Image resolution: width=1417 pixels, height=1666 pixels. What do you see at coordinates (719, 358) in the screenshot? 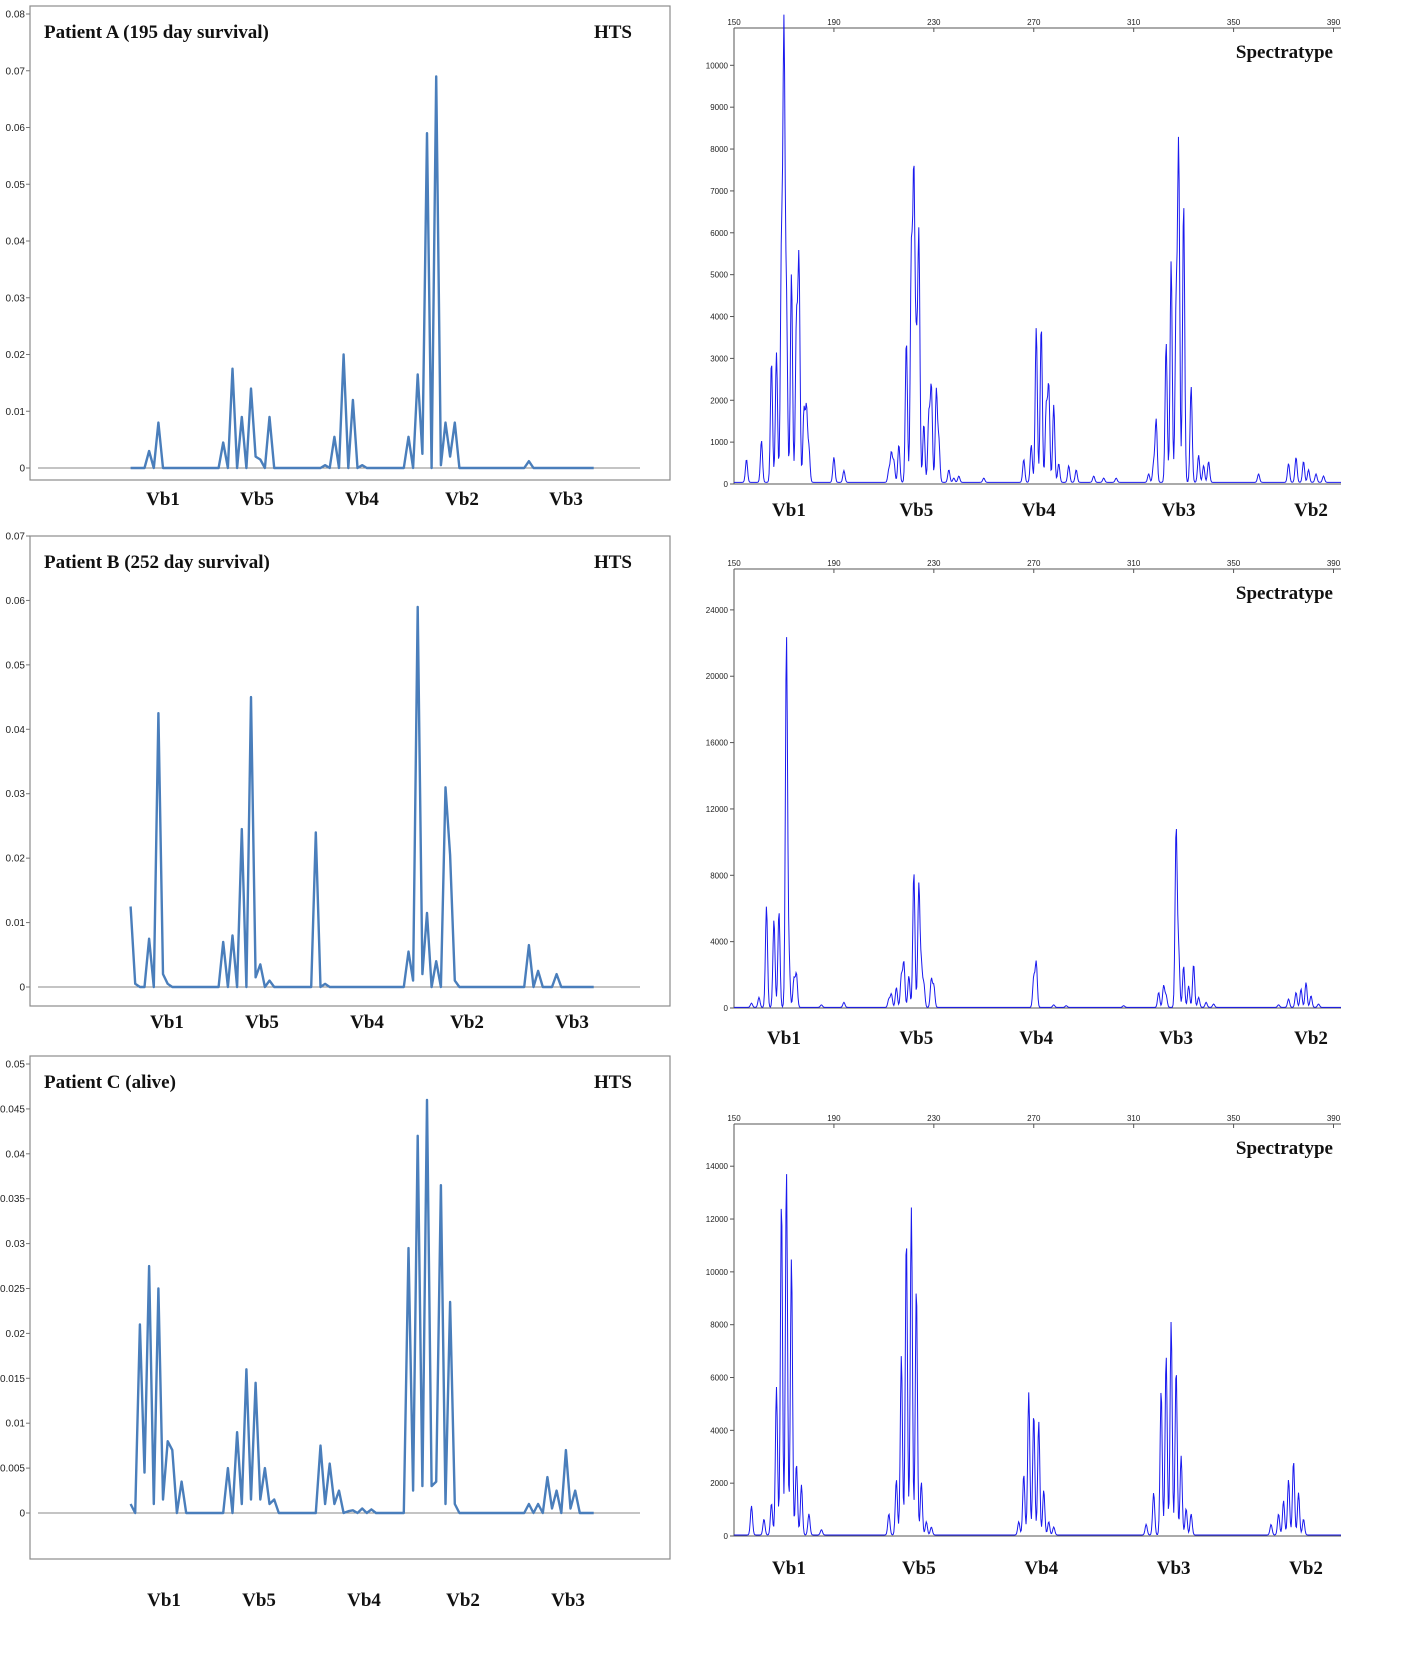
I see `y-tick-label: 3000` at bounding box center [719, 358].